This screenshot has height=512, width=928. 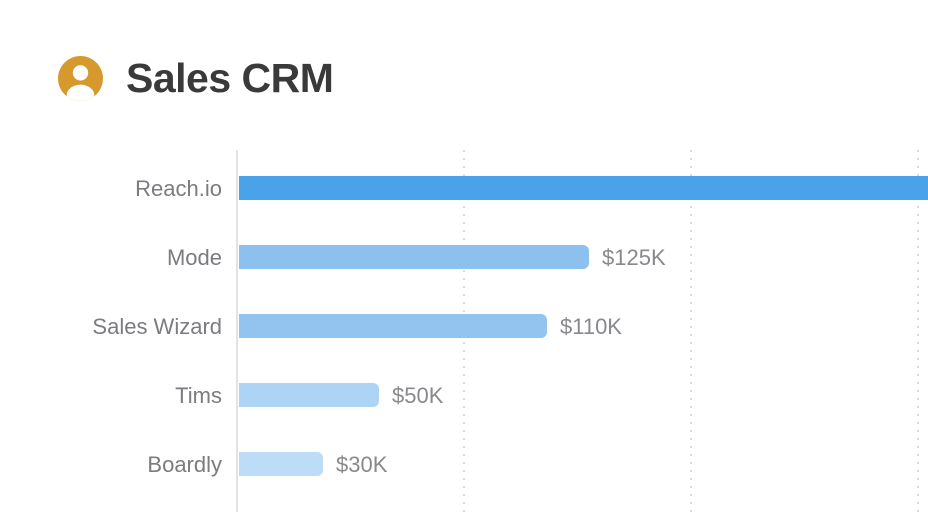 What do you see at coordinates (362, 464) in the screenshot?
I see `value-label: $30K` at bounding box center [362, 464].